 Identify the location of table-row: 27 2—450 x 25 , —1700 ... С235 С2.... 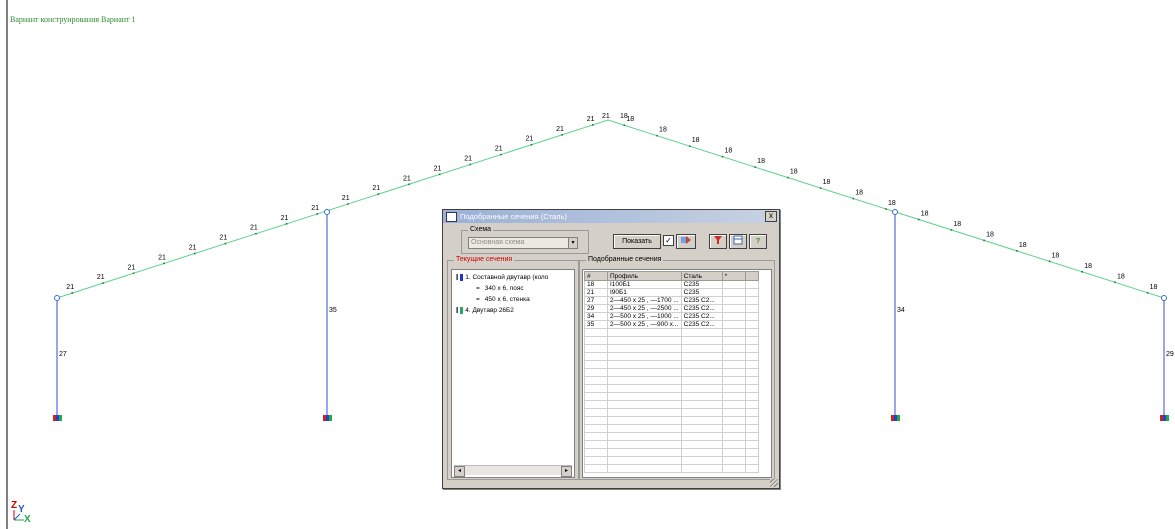
(671, 300).